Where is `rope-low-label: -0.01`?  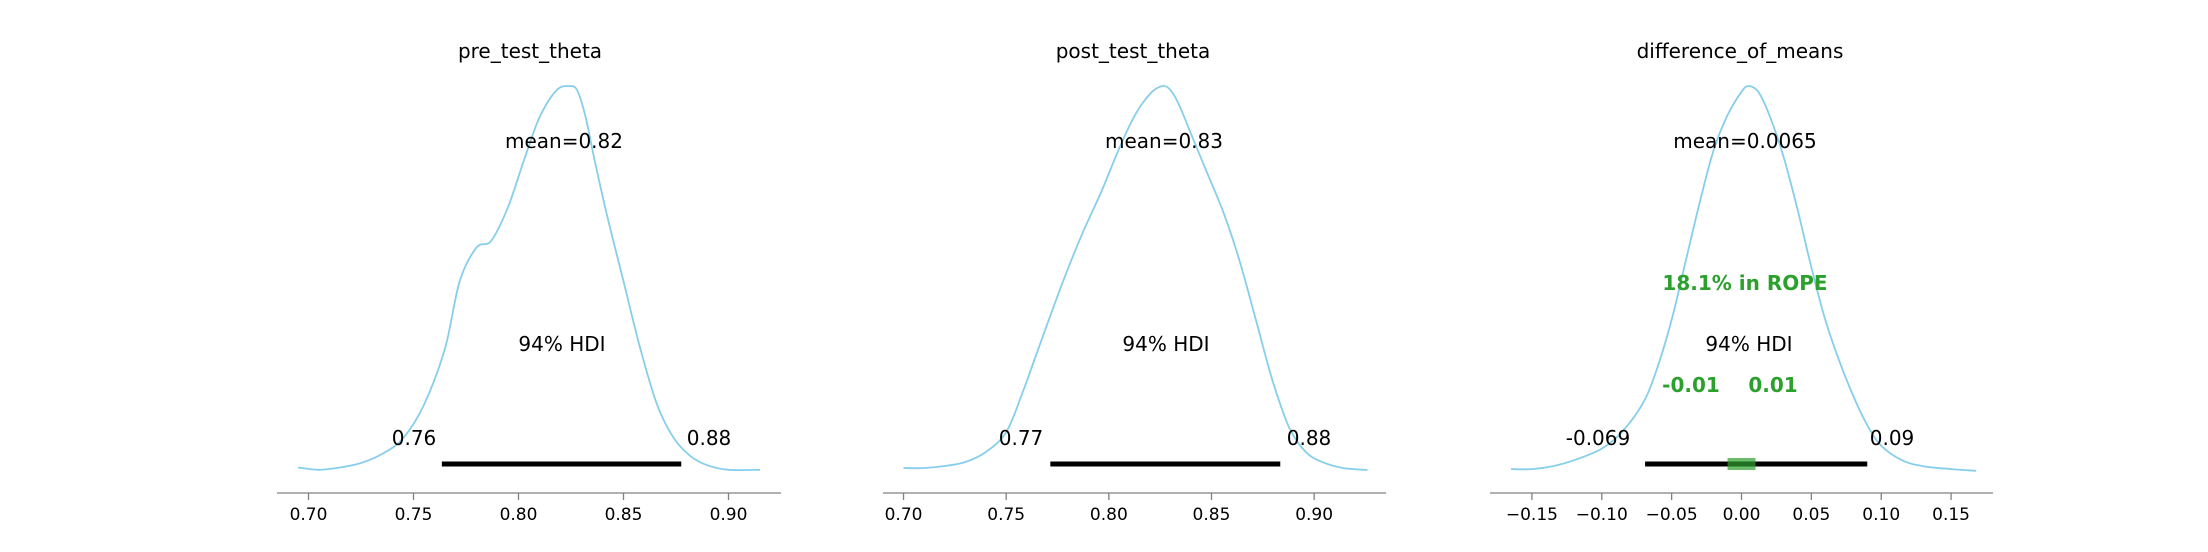
rope-low-label: -0.01 is located at coordinates (1691, 385).